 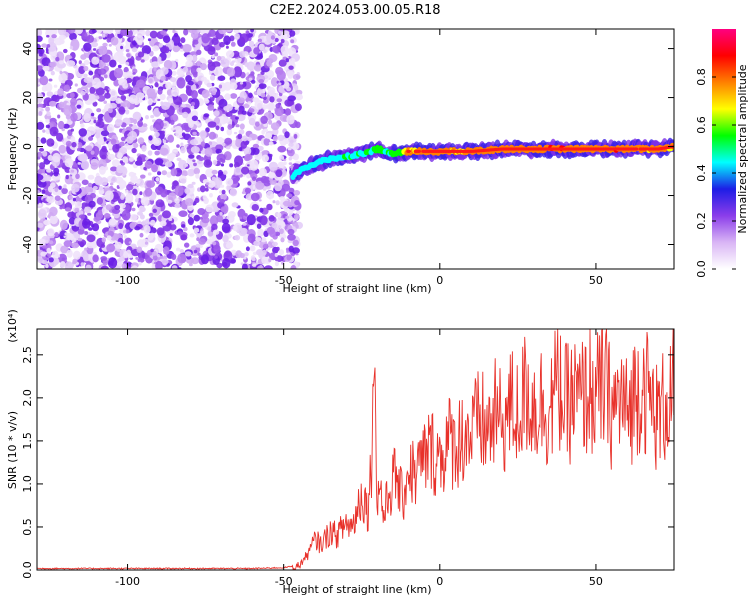 I want to click on ridge-peak, so click(x=408, y=151).